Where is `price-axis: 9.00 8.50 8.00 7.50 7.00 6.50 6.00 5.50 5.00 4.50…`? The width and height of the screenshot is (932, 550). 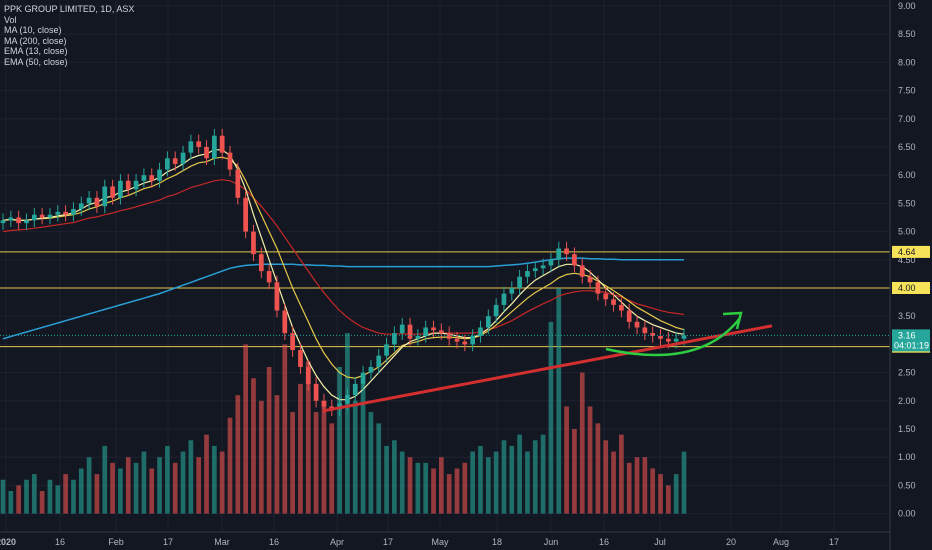
price-axis: 9.00 8.50 8.00 7.50 7.00 6.50 6.00 5.50 5.00 4.50… is located at coordinates (907, 260).